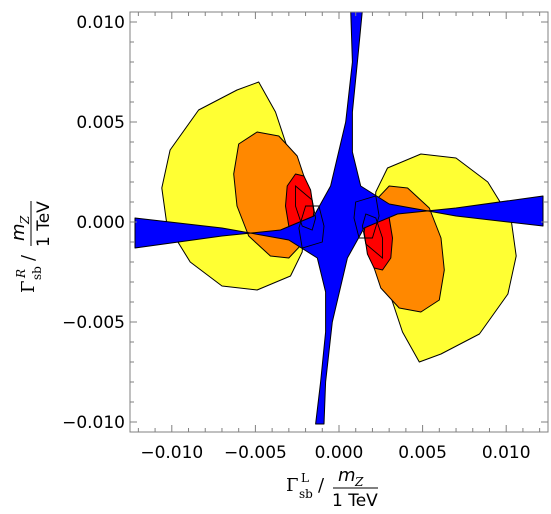  Describe the element at coordinates (359, 482) in the screenshot. I see `x-label-numerator-sub: Z` at that location.